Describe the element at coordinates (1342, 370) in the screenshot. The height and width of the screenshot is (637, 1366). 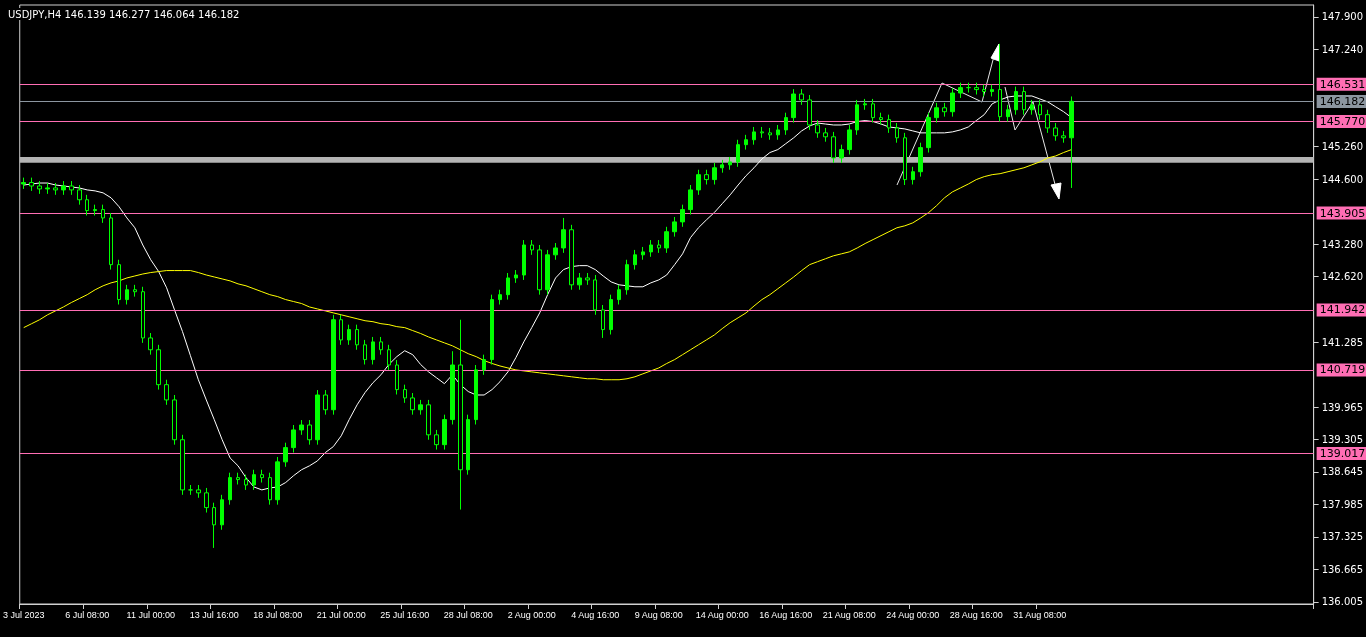
I see `ref-line-label: 140.719` at that location.